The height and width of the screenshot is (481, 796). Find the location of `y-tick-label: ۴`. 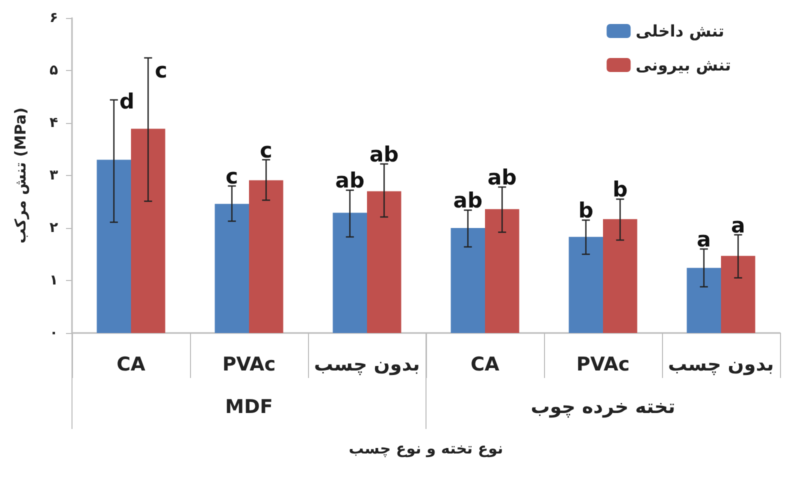

y-tick-label: ۴ is located at coordinates (53, 123).